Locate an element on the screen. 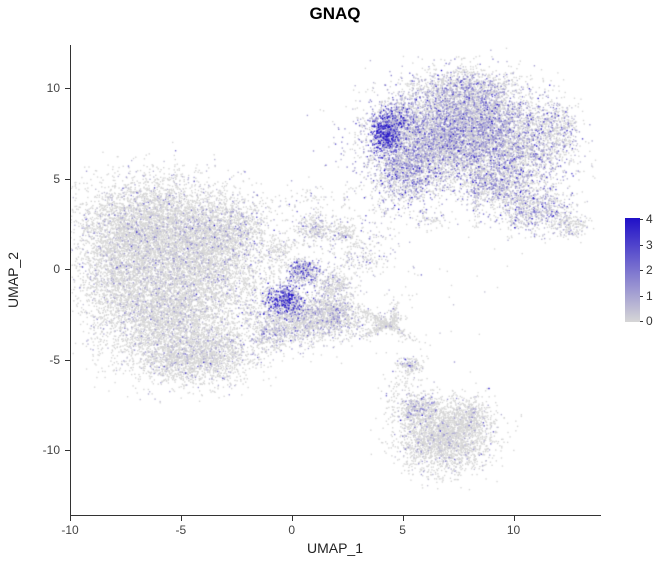 The image size is (672, 576). plot-title: GNAQ is located at coordinates (335, 13).